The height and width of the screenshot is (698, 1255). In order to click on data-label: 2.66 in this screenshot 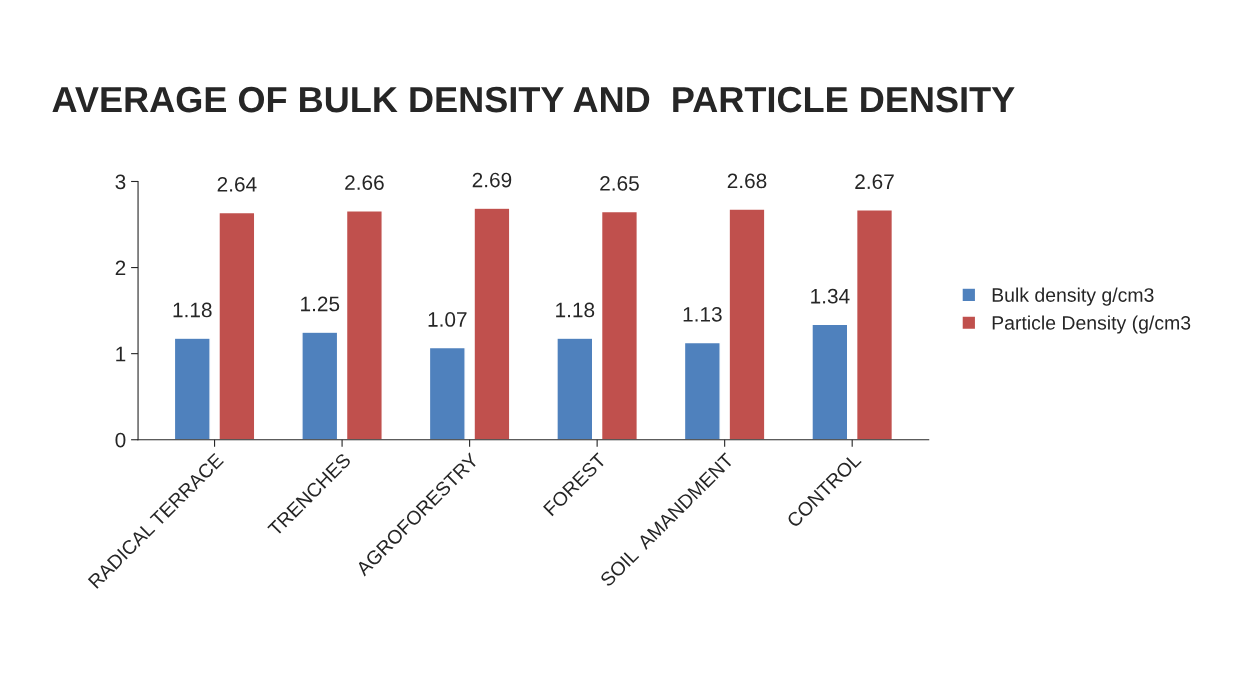, I will do `click(364, 182)`.